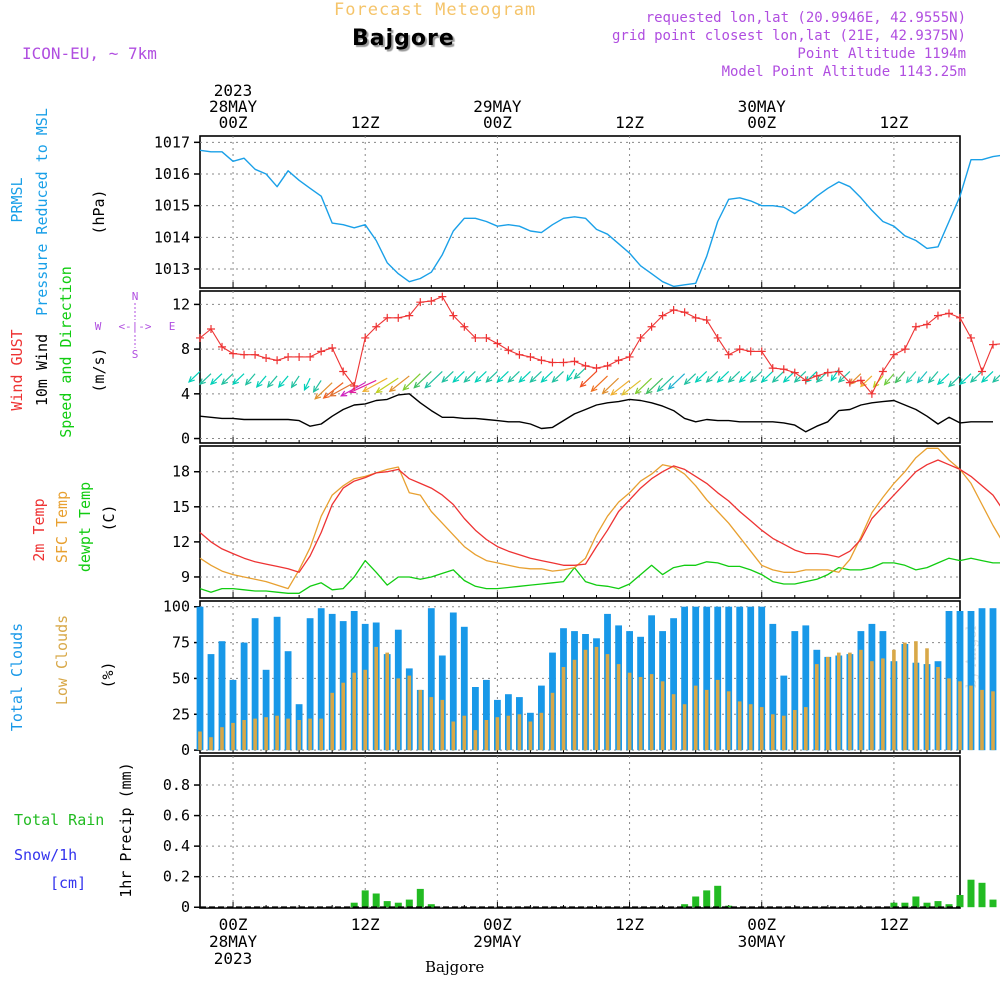  Describe the element at coordinates (455, 967) in the screenshot. I see `footer-location: Bajgore` at that location.